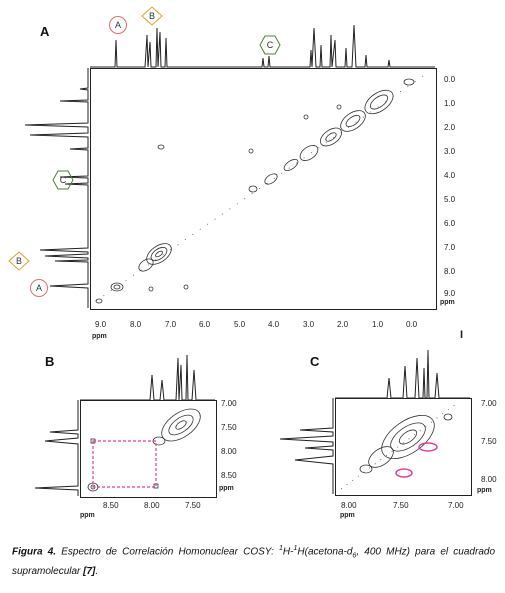 This screenshot has height=593, width=505. Describe the element at coordinates (447, 302) in the screenshot. I see `panel-a-y-unit: ppm` at that location.